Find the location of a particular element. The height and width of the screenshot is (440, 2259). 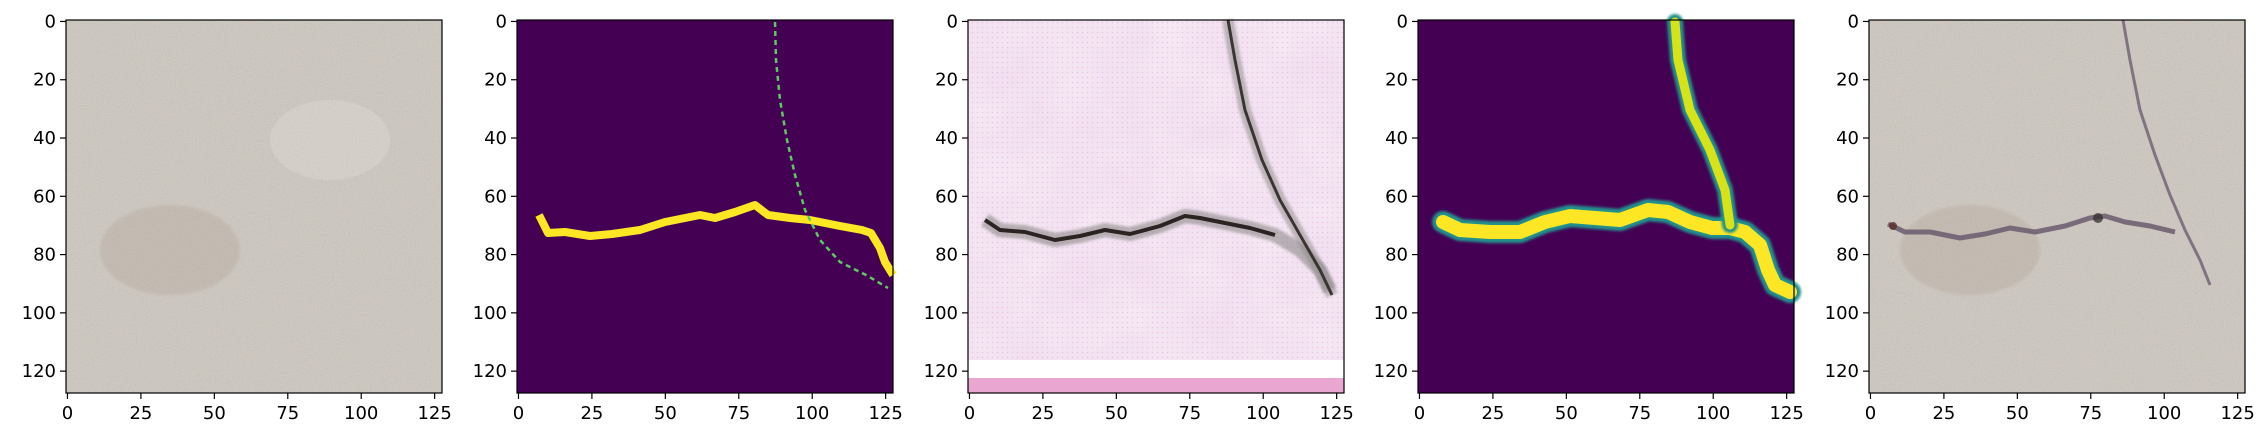

panel-5-blended-result is located at coordinates (2057, 206).